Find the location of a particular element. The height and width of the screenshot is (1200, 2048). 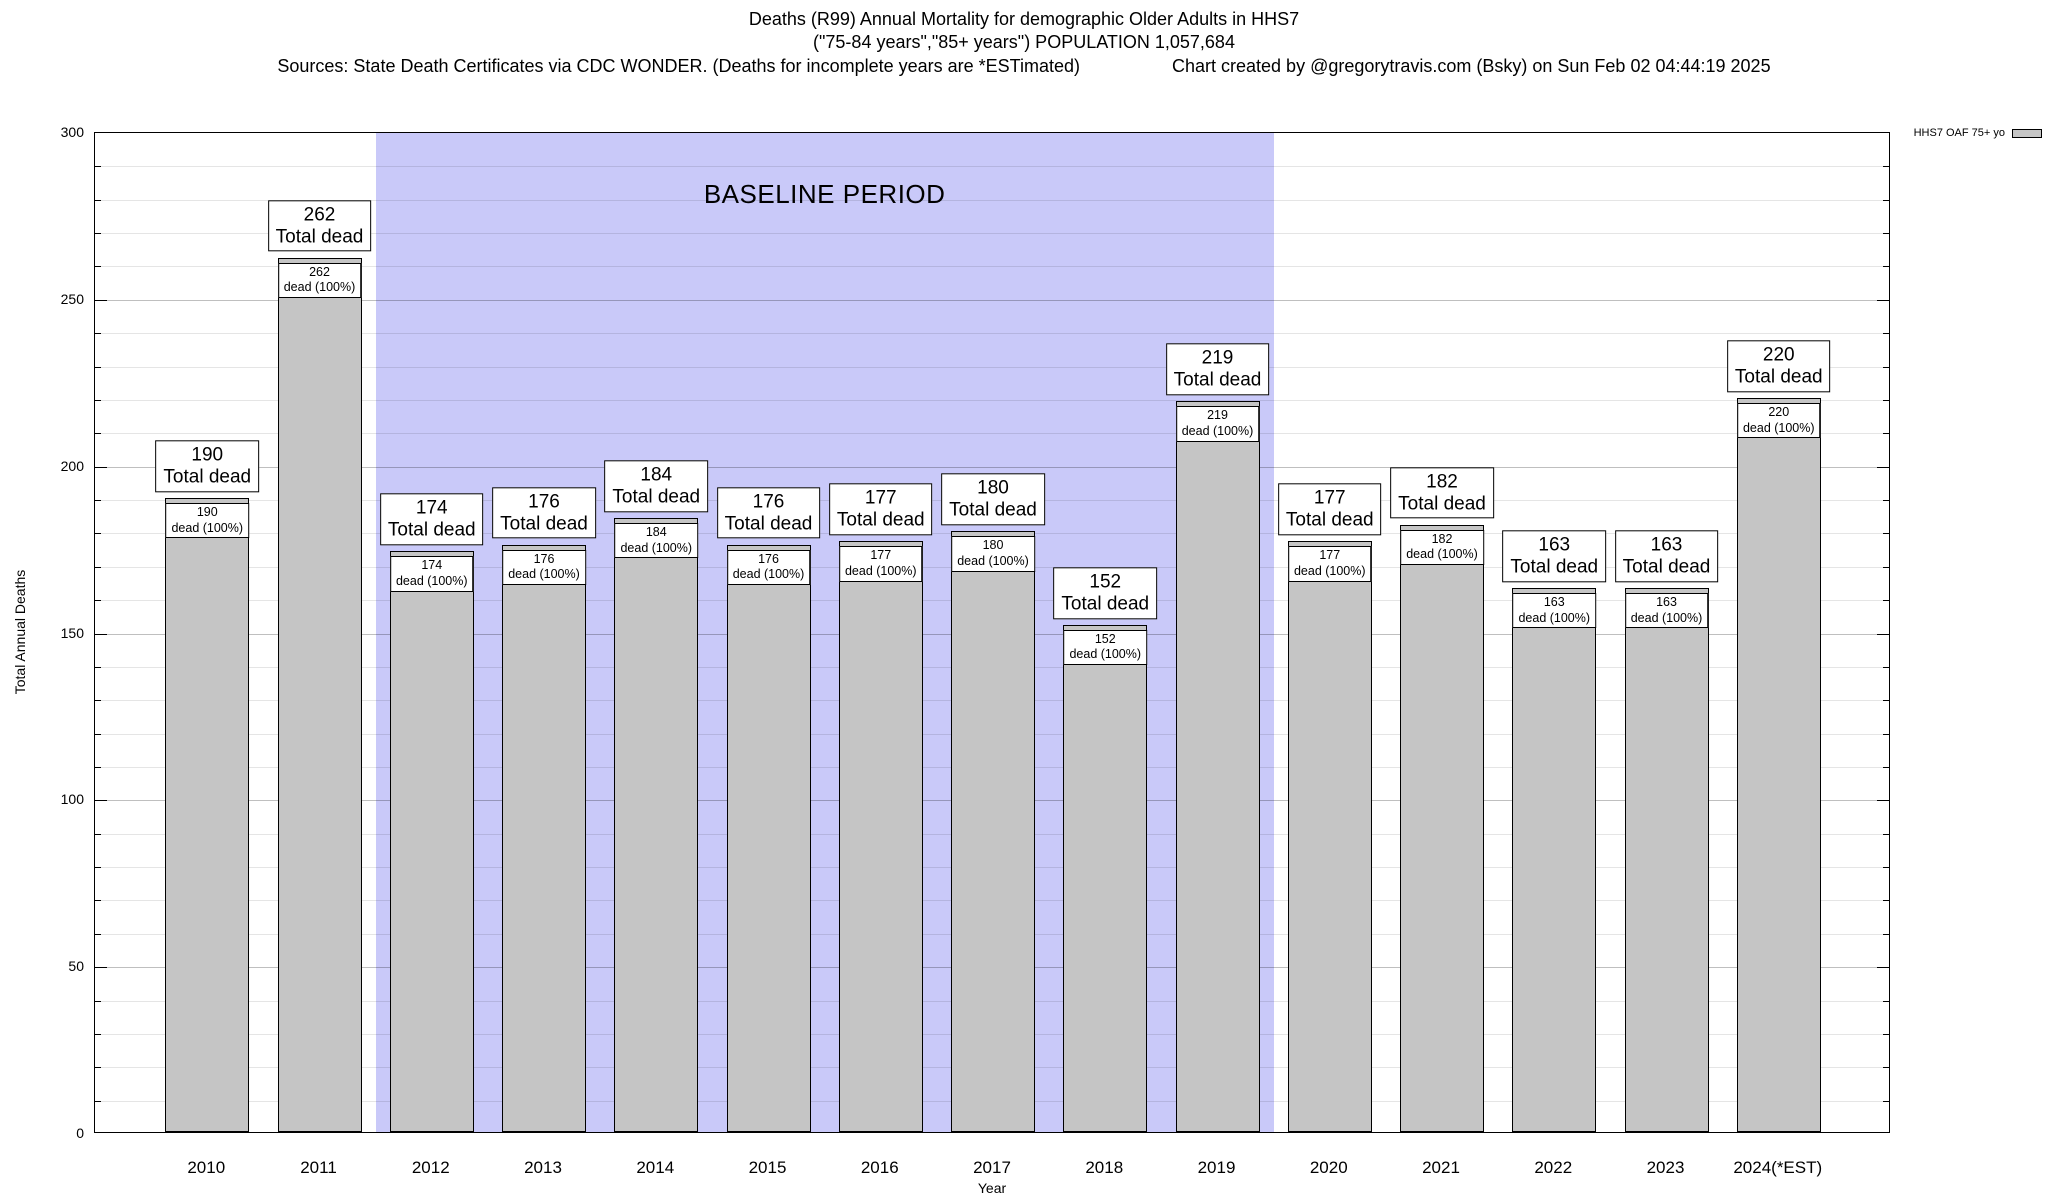

bar-total-label-2019: 219 Total dead is located at coordinates (1217, 369).